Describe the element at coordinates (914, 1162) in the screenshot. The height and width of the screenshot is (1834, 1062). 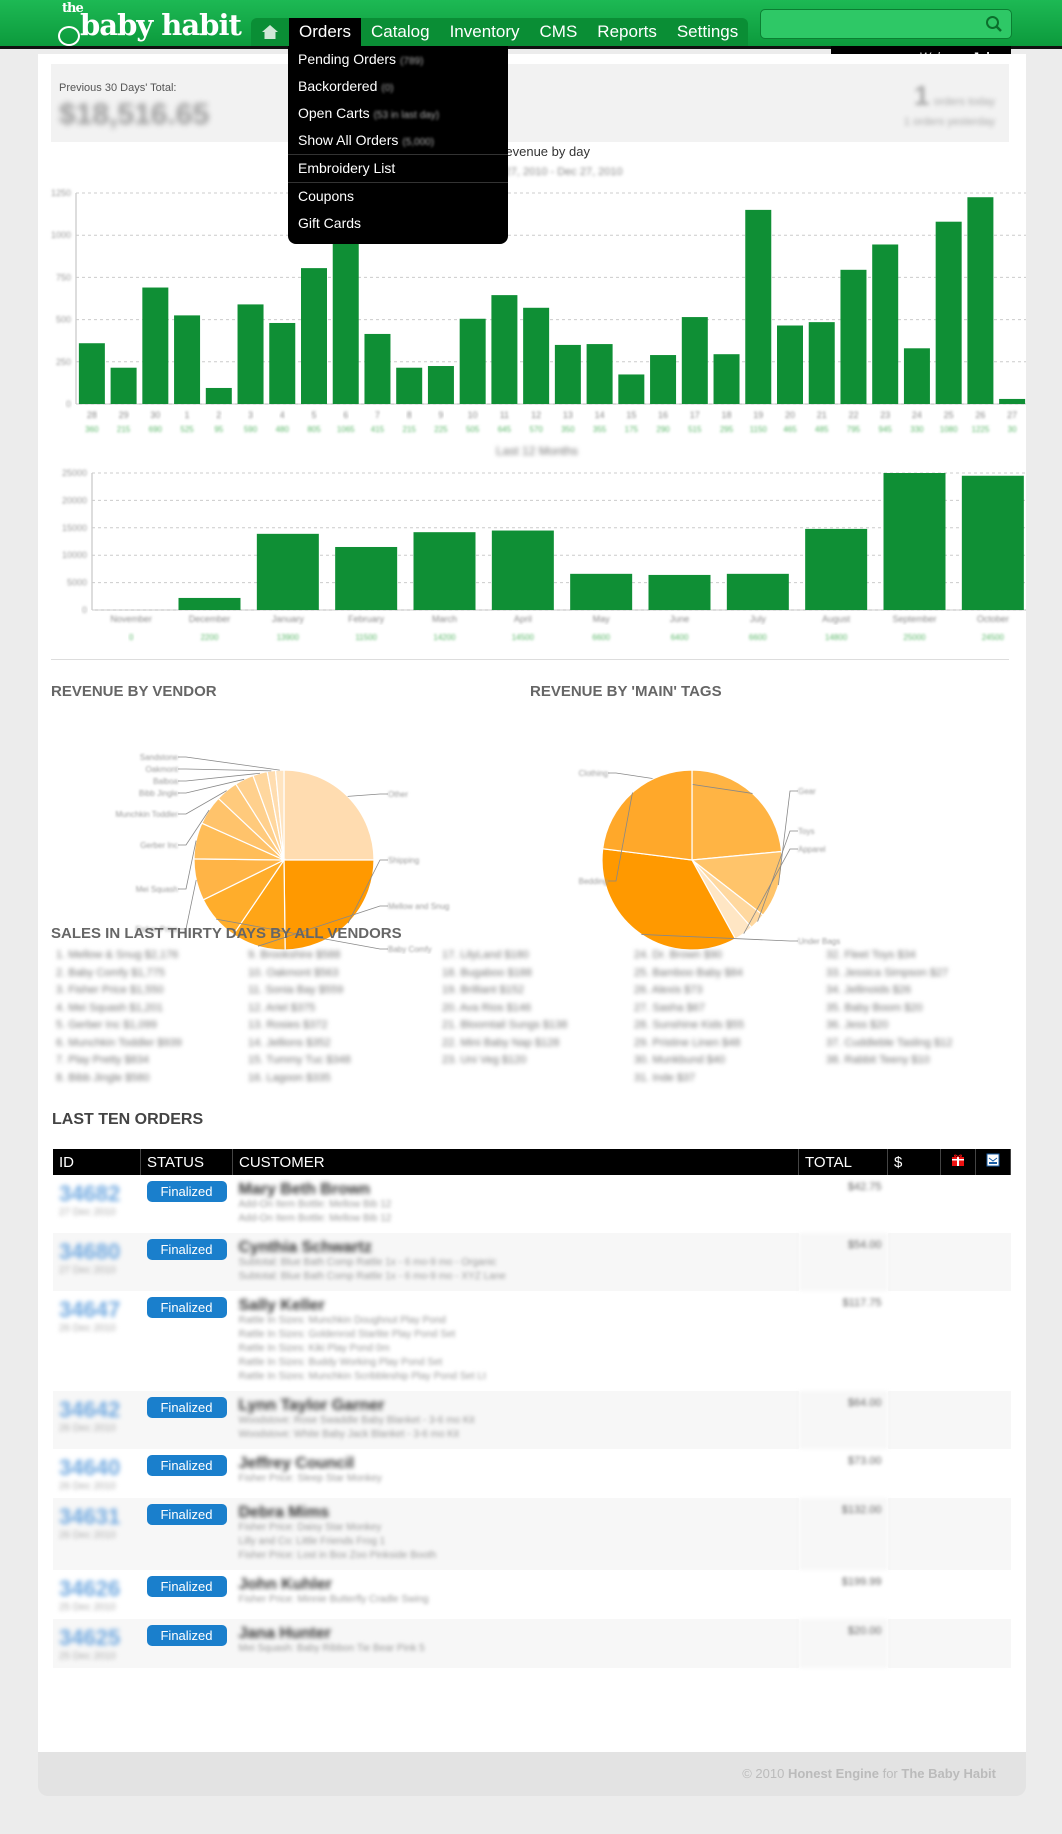
I see `col-dollar: $` at that location.